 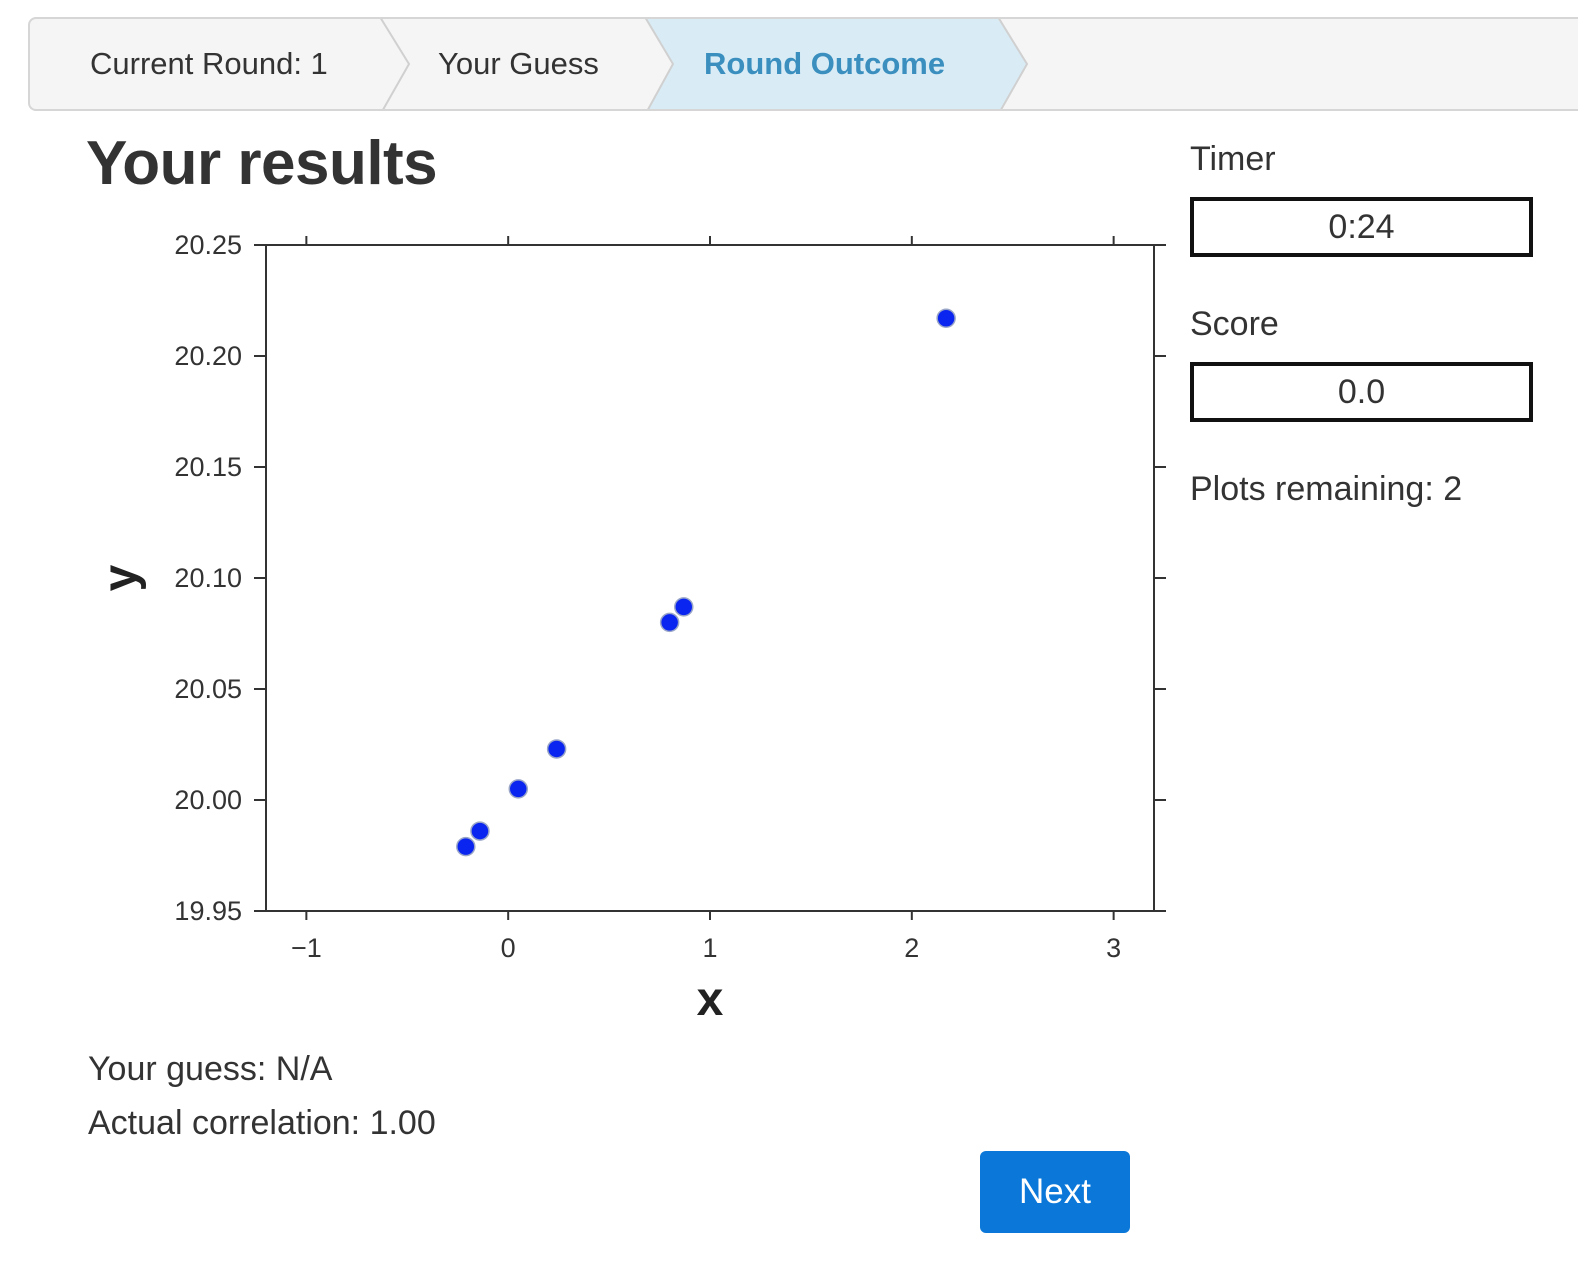 What do you see at coordinates (518, 63) in the screenshot?
I see `step-your-guess: Your Guess` at bounding box center [518, 63].